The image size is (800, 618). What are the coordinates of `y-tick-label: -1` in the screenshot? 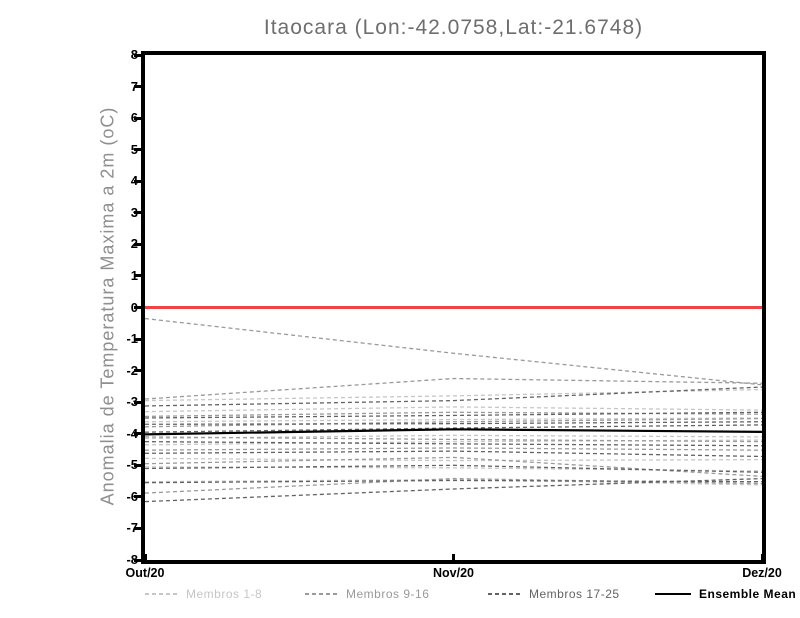 It's located at (132, 339).